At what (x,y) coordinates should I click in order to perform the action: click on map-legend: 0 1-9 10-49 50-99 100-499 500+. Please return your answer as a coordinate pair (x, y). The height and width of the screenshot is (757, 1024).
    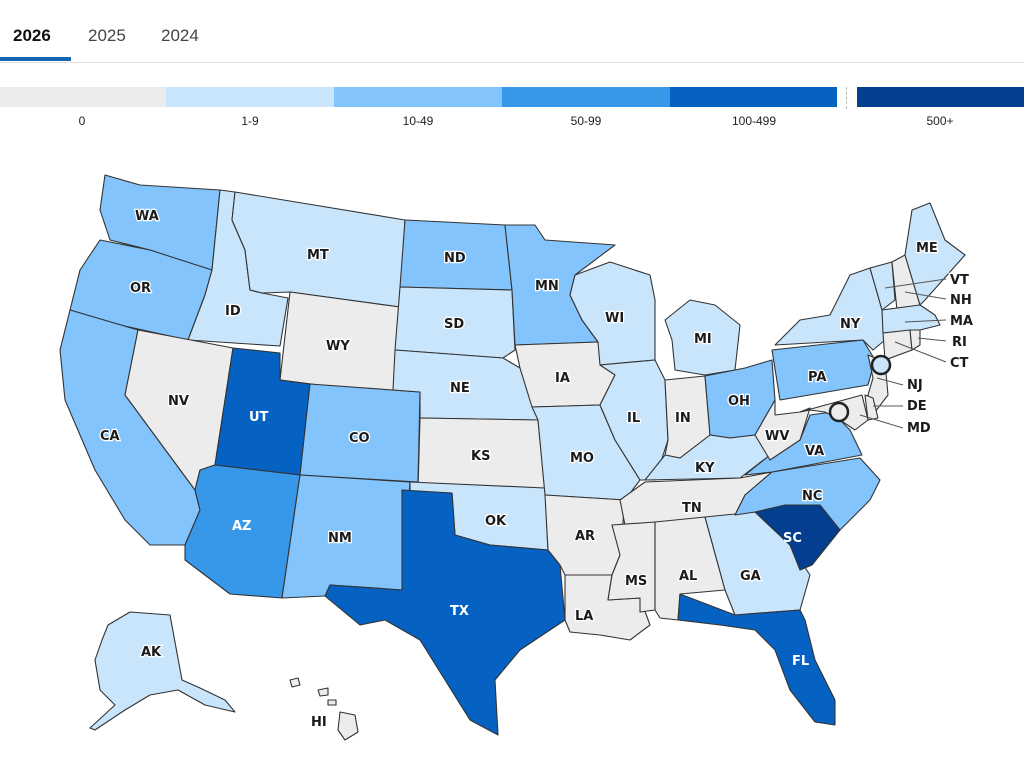
    Looking at the image, I should click on (512, 109).